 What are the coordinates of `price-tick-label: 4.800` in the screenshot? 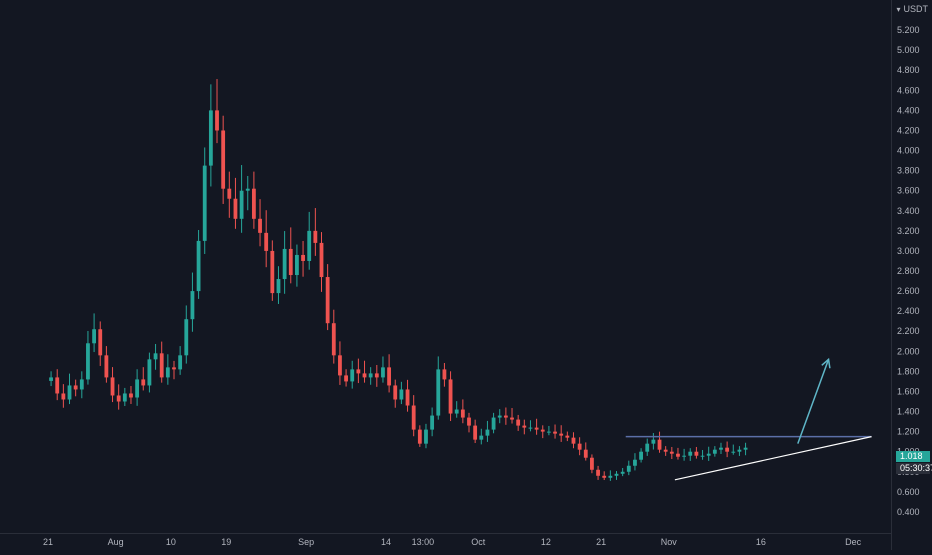 It's located at (908, 70).